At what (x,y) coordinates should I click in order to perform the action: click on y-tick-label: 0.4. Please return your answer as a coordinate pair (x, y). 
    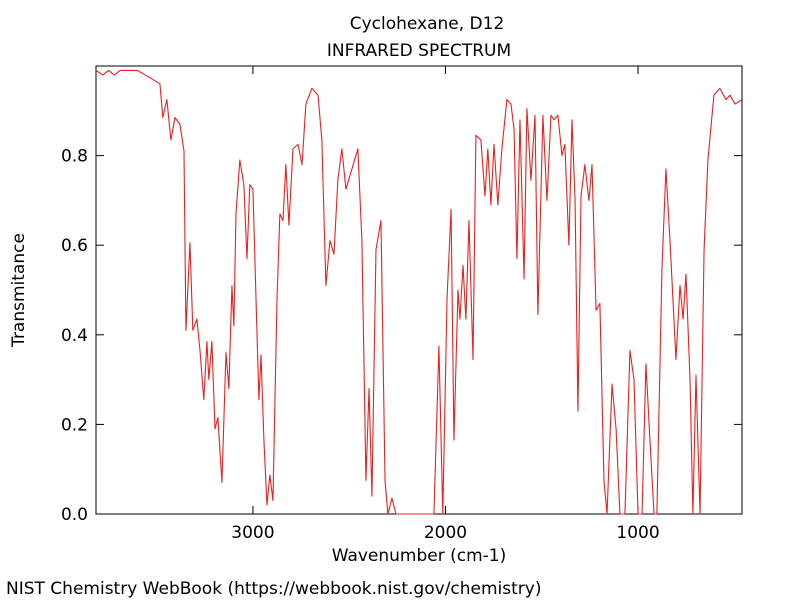
    Looking at the image, I should click on (74, 336).